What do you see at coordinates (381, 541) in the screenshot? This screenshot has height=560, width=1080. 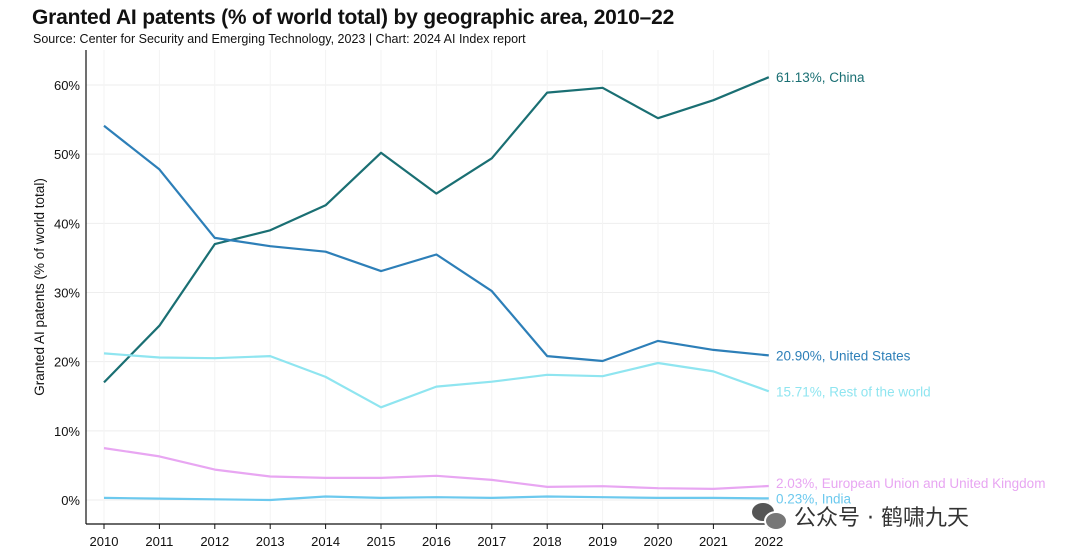 I see `x-tick-label: 2015` at bounding box center [381, 541].